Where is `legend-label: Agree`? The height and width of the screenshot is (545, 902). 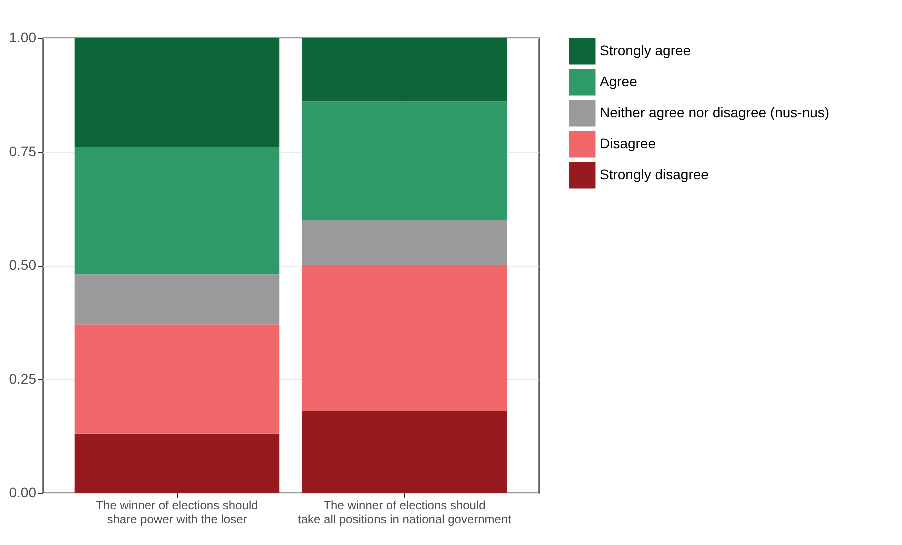 legend-label: Agree is located at coordinates (619, 82).